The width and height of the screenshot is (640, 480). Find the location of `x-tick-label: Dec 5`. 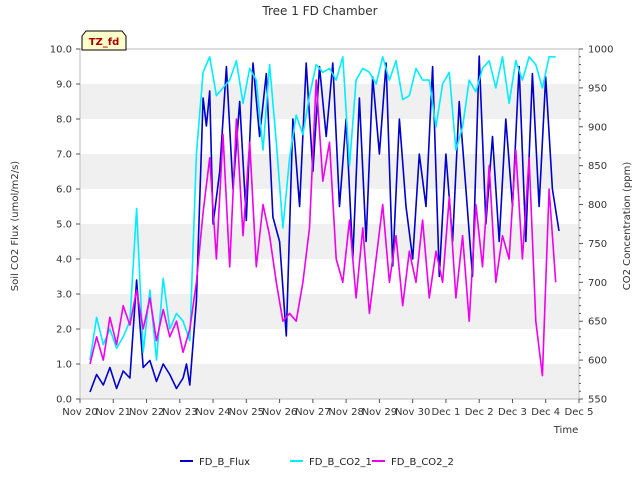

x-tick-label: Dec 5 is located at coordinates (579, 412).